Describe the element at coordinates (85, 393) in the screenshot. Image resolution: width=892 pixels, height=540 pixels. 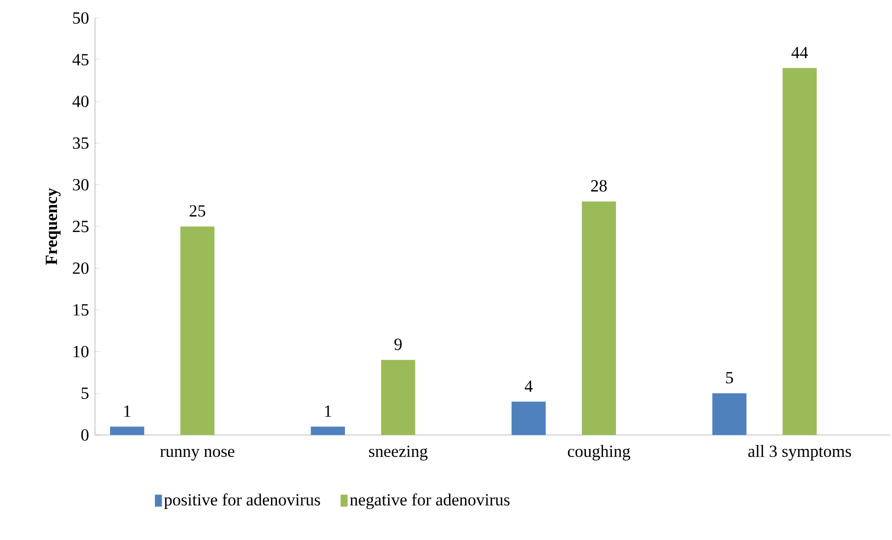
I see `y-tick-label: 5` at that location.